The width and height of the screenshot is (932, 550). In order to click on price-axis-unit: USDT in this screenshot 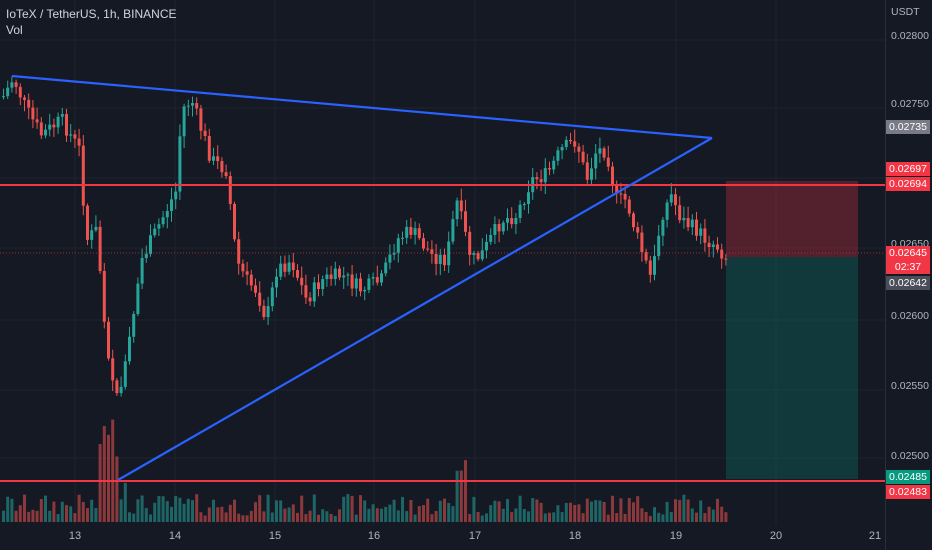, I will do `click(905, 12)`.